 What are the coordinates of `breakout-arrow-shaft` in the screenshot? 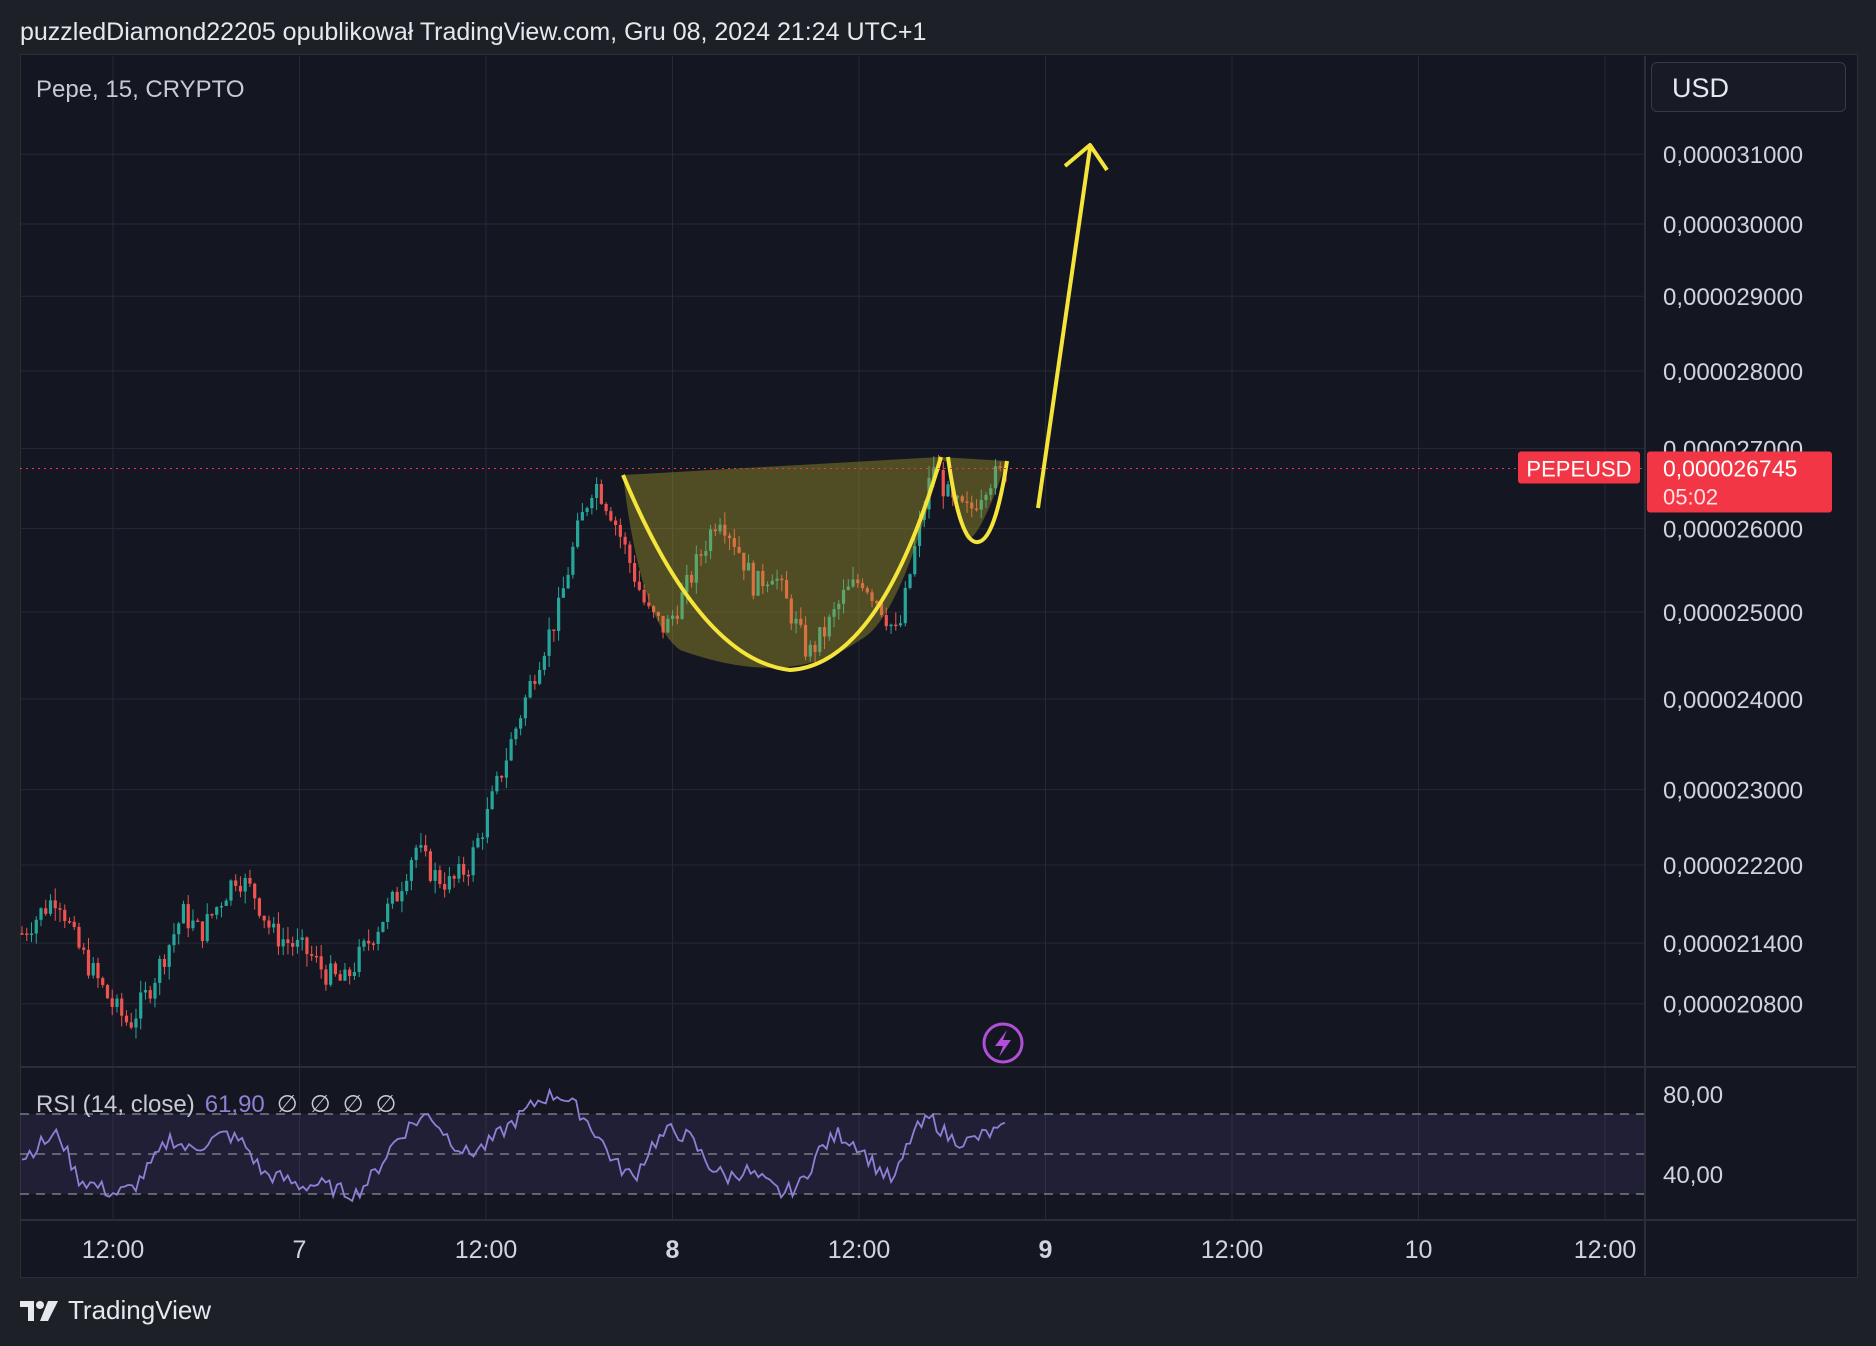 It's located at (1064, 328).